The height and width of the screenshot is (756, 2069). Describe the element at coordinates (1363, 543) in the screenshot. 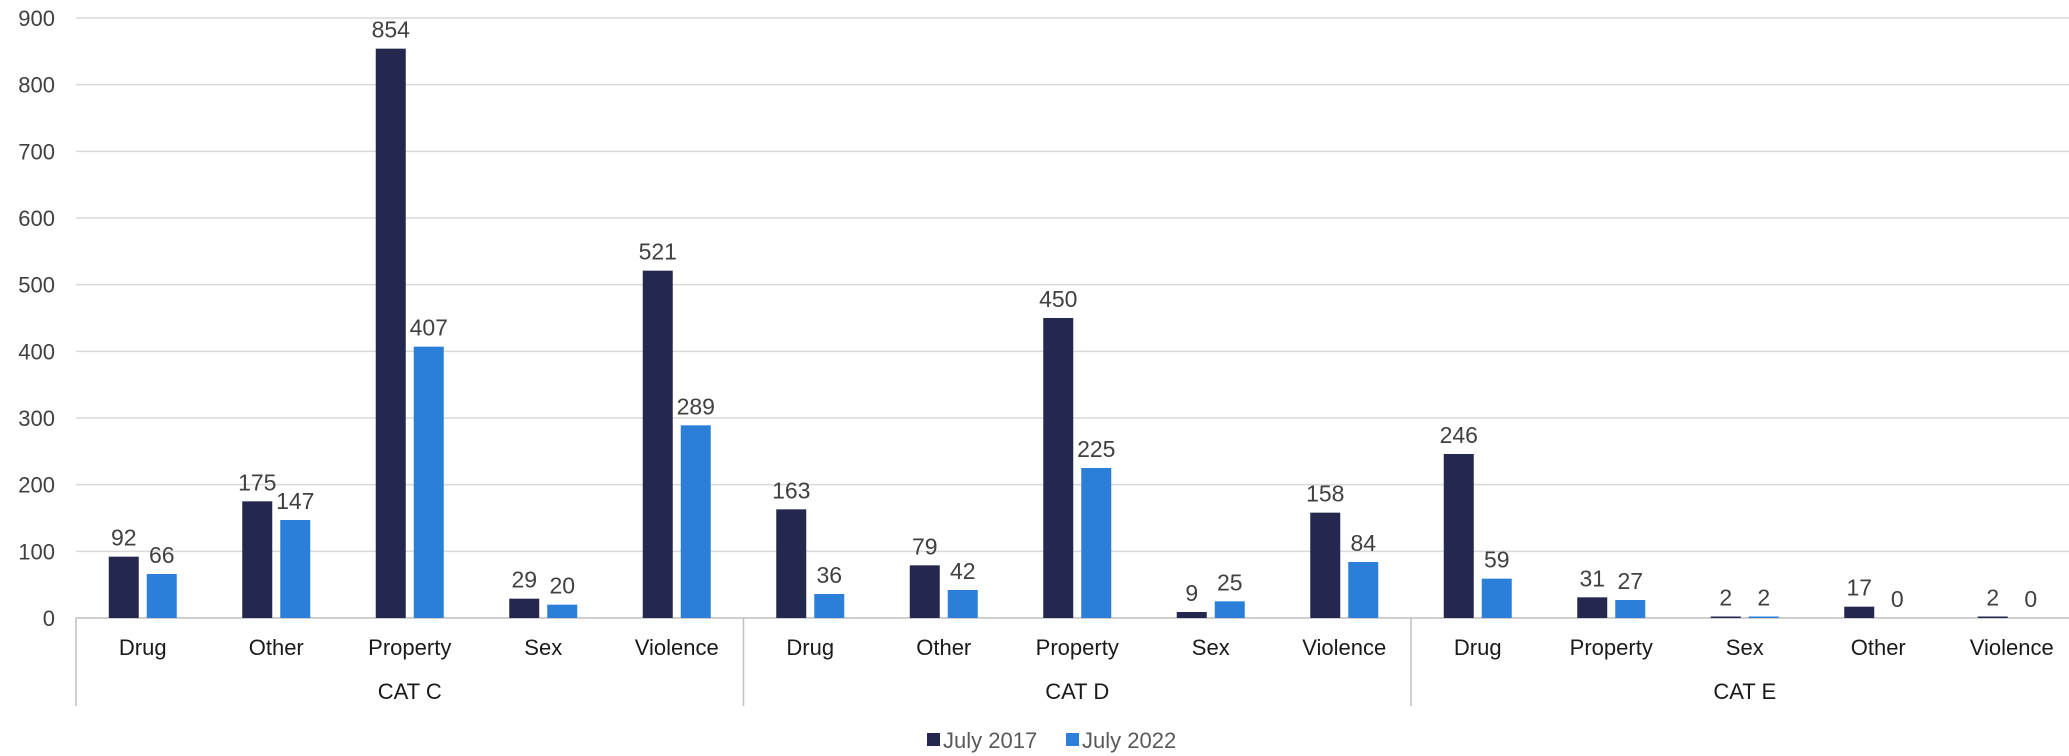

I see `data-label: 84` at that location.